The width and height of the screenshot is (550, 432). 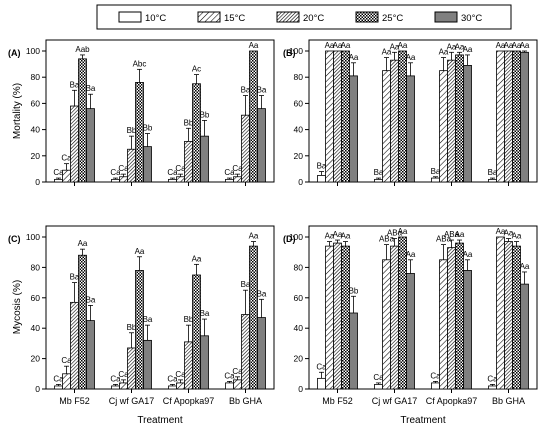 What do you see at coordinates (471, 18) in the screenshot?
I see `legend-label-30c: 30°C` at bounding box center [471, 18].